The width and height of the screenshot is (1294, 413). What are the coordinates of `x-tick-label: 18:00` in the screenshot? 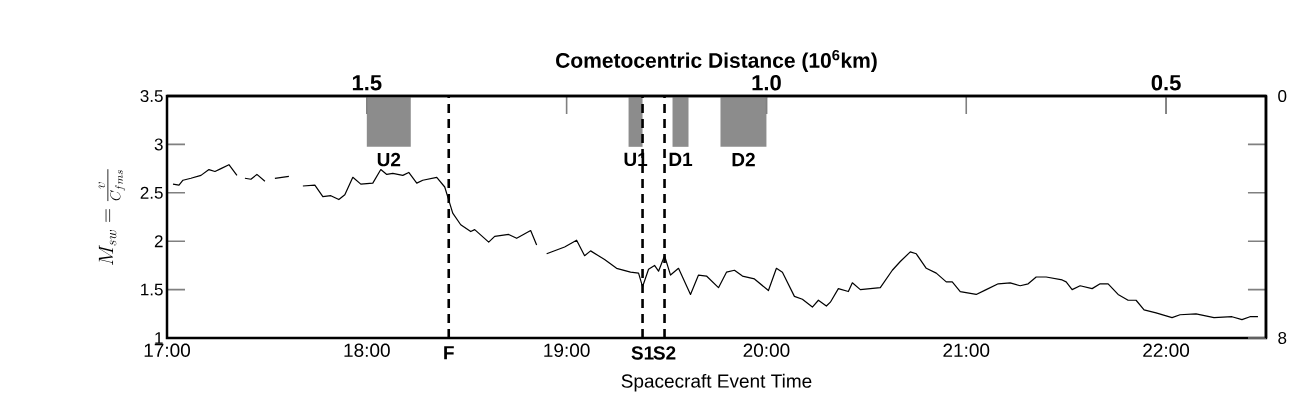 It's located at (367, 350).